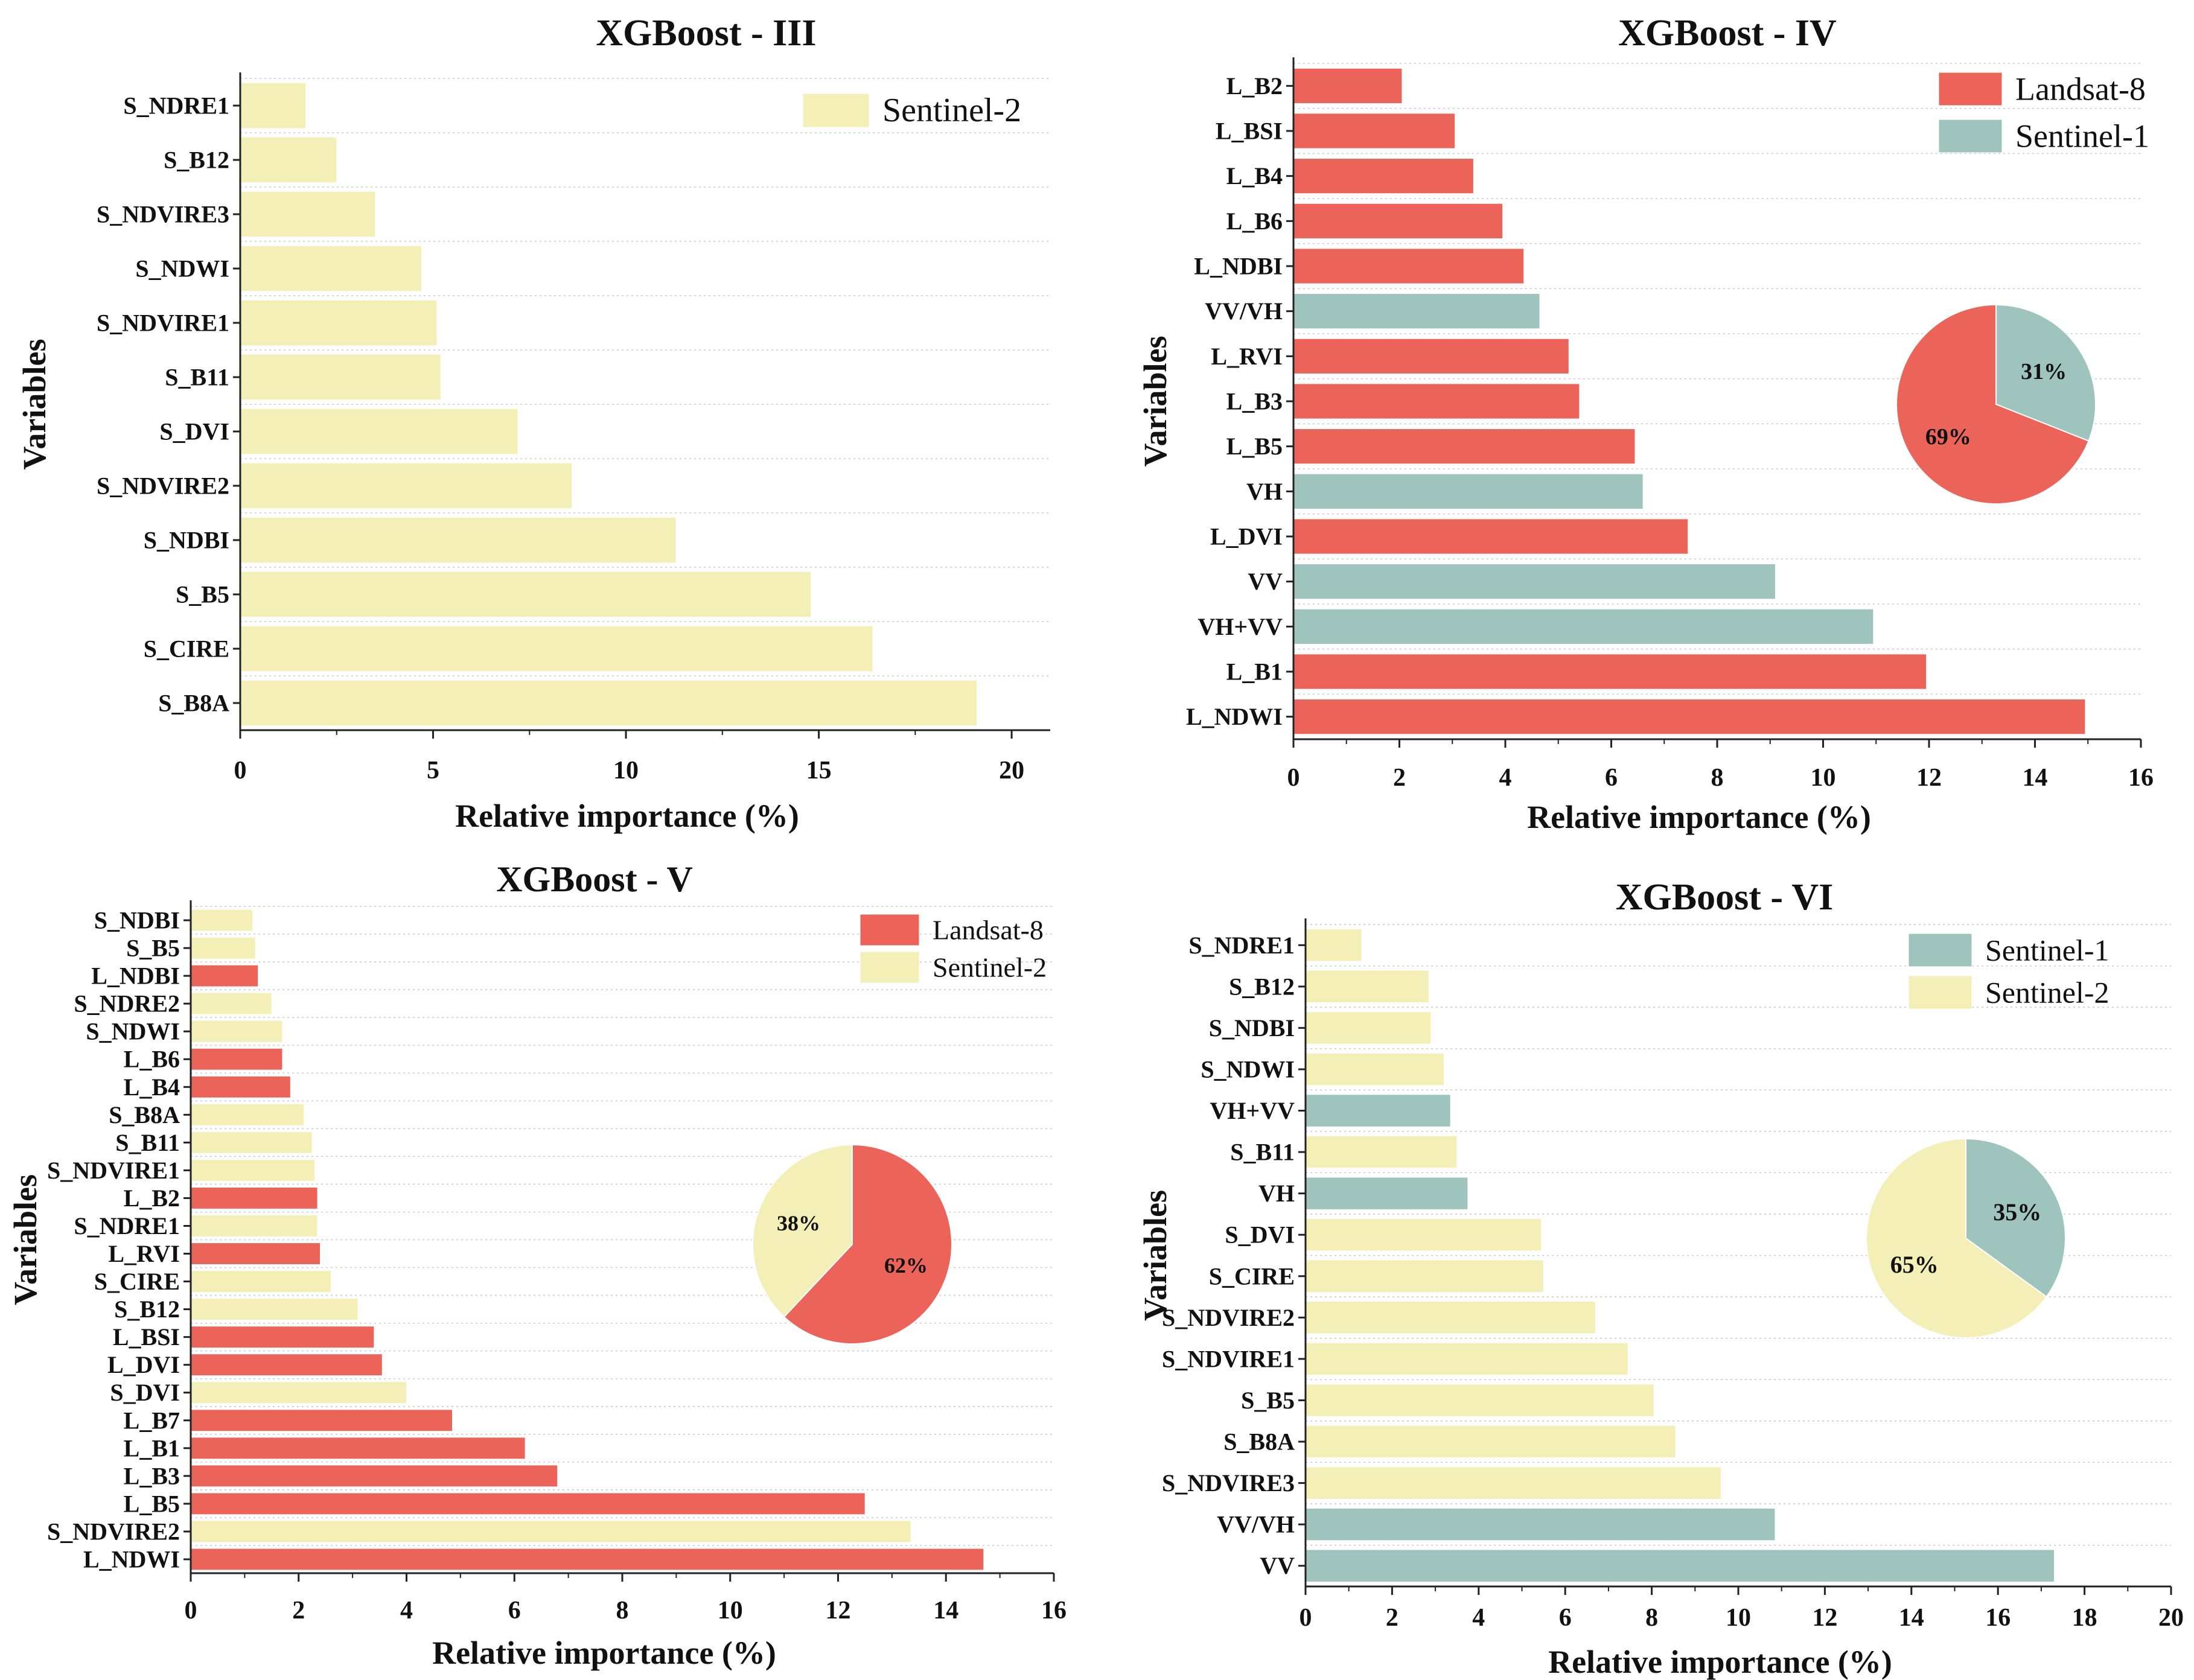  What do you see at coordinates (1689, 717) in the screenshot?
I see `bar-l-ndwi` at bounding box center [1689, 717].